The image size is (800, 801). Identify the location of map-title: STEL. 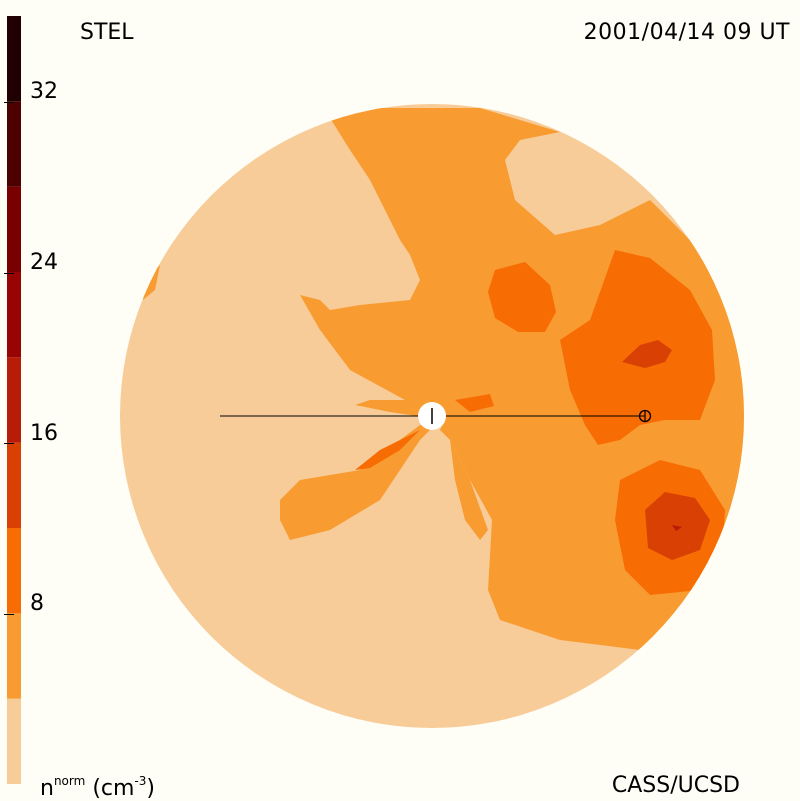
(107, 32).